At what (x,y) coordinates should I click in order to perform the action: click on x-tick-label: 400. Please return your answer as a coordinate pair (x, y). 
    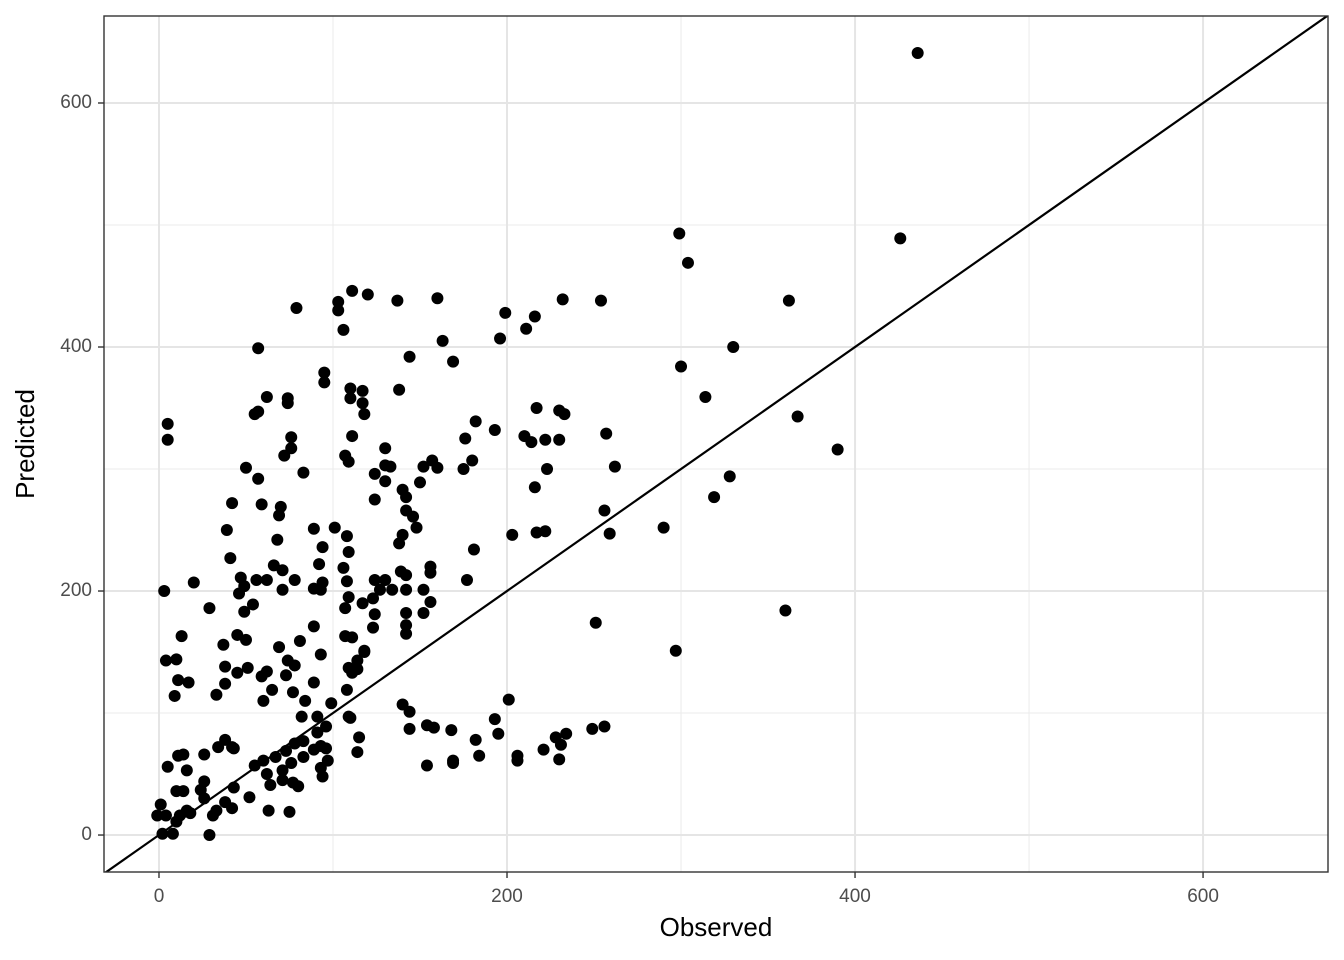
    Looking at the image, I should click on (855, 896).